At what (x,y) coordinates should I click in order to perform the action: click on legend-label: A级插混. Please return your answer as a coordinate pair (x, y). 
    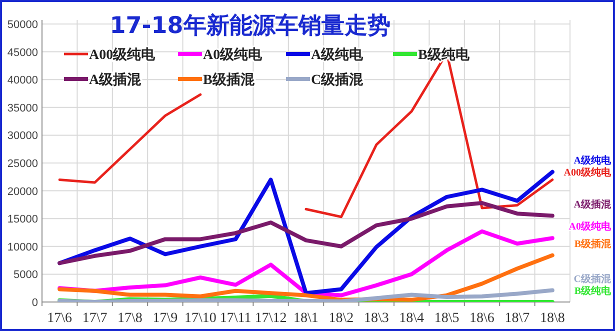
    Looking at the image, I should click on (115, 80).